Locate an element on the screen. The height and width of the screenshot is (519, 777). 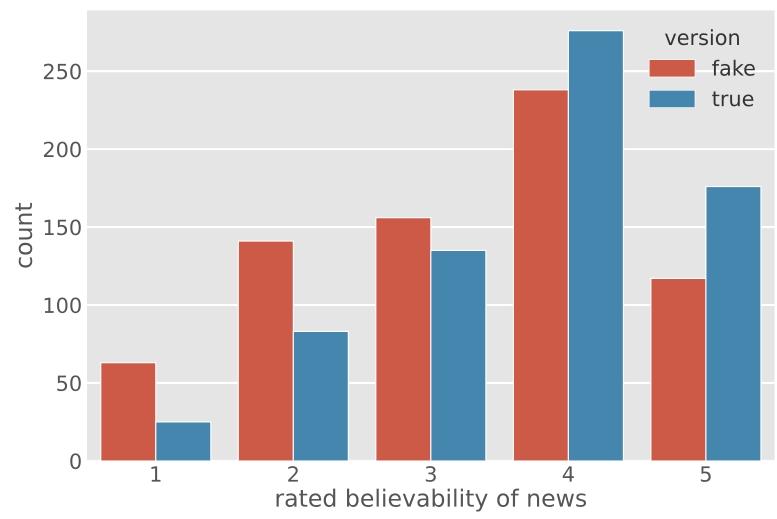
x-tick-label: 3 is located at coordinates (431, 474).